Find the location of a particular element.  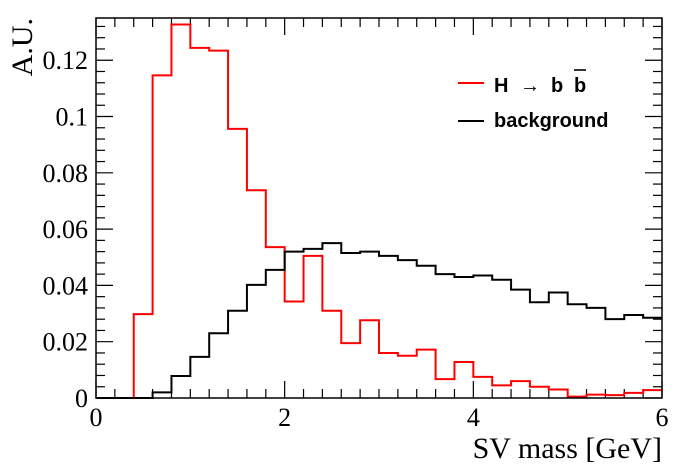

y-tick-label: 0.12 is located at coordinates (66, 60).